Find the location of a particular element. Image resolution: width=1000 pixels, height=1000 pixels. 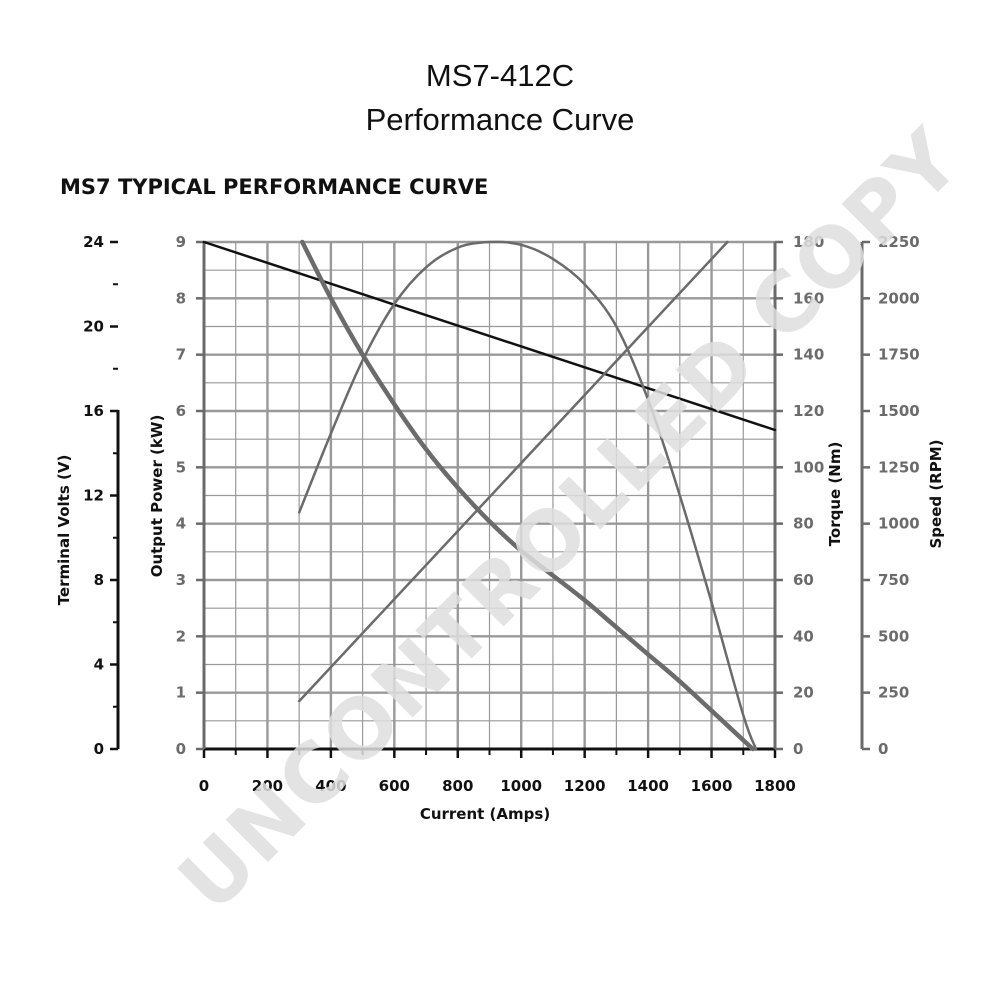

x-tick-label: 1200 is located at coordinates (585, 786).